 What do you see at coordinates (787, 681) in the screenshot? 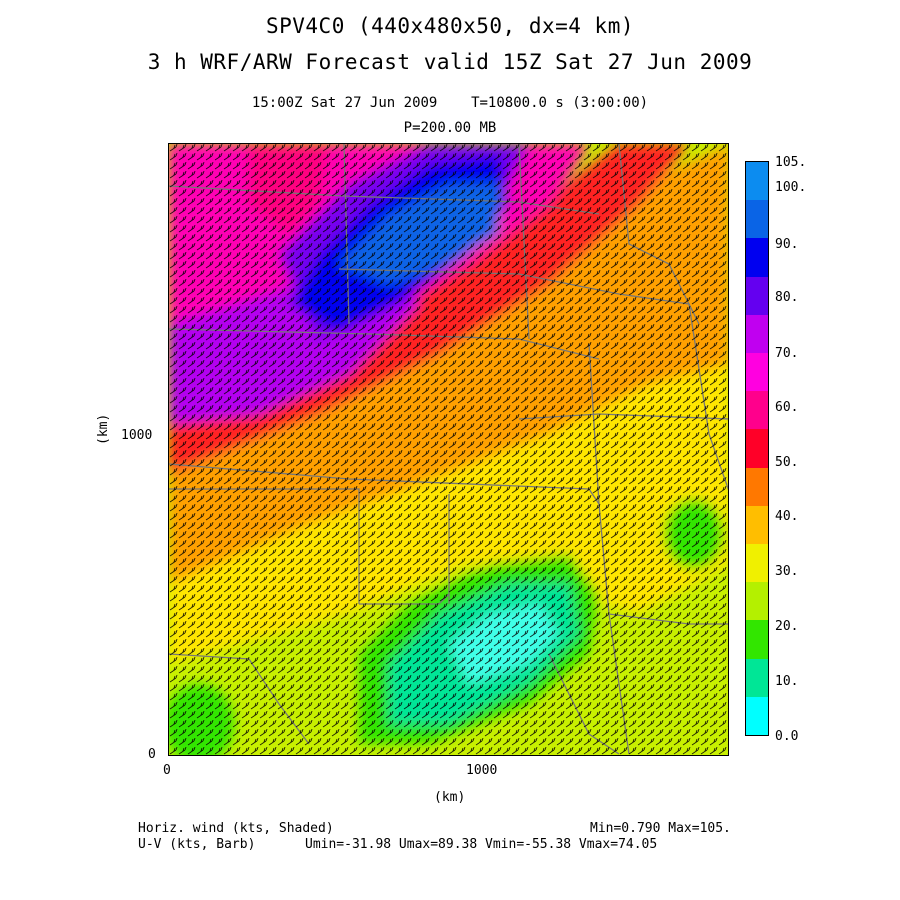
I see `legend-label: 10.` at bounding box center [787, 681].